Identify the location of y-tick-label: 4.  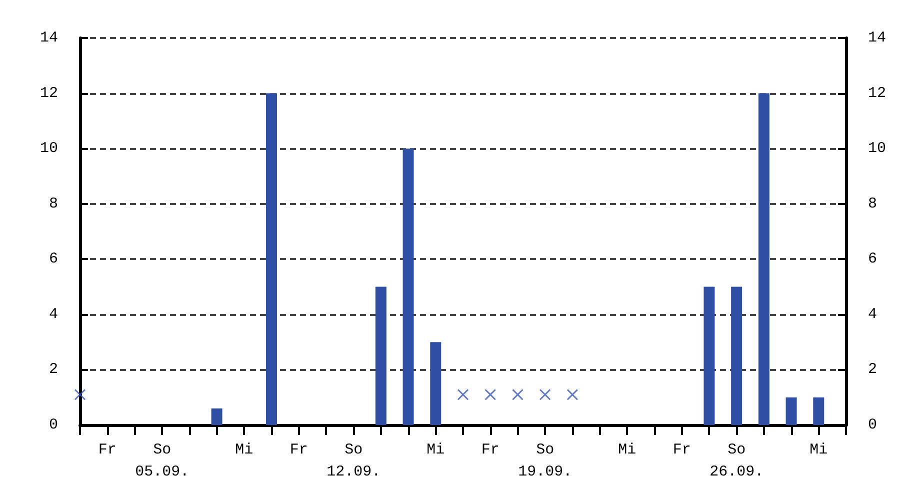
(53, 314).